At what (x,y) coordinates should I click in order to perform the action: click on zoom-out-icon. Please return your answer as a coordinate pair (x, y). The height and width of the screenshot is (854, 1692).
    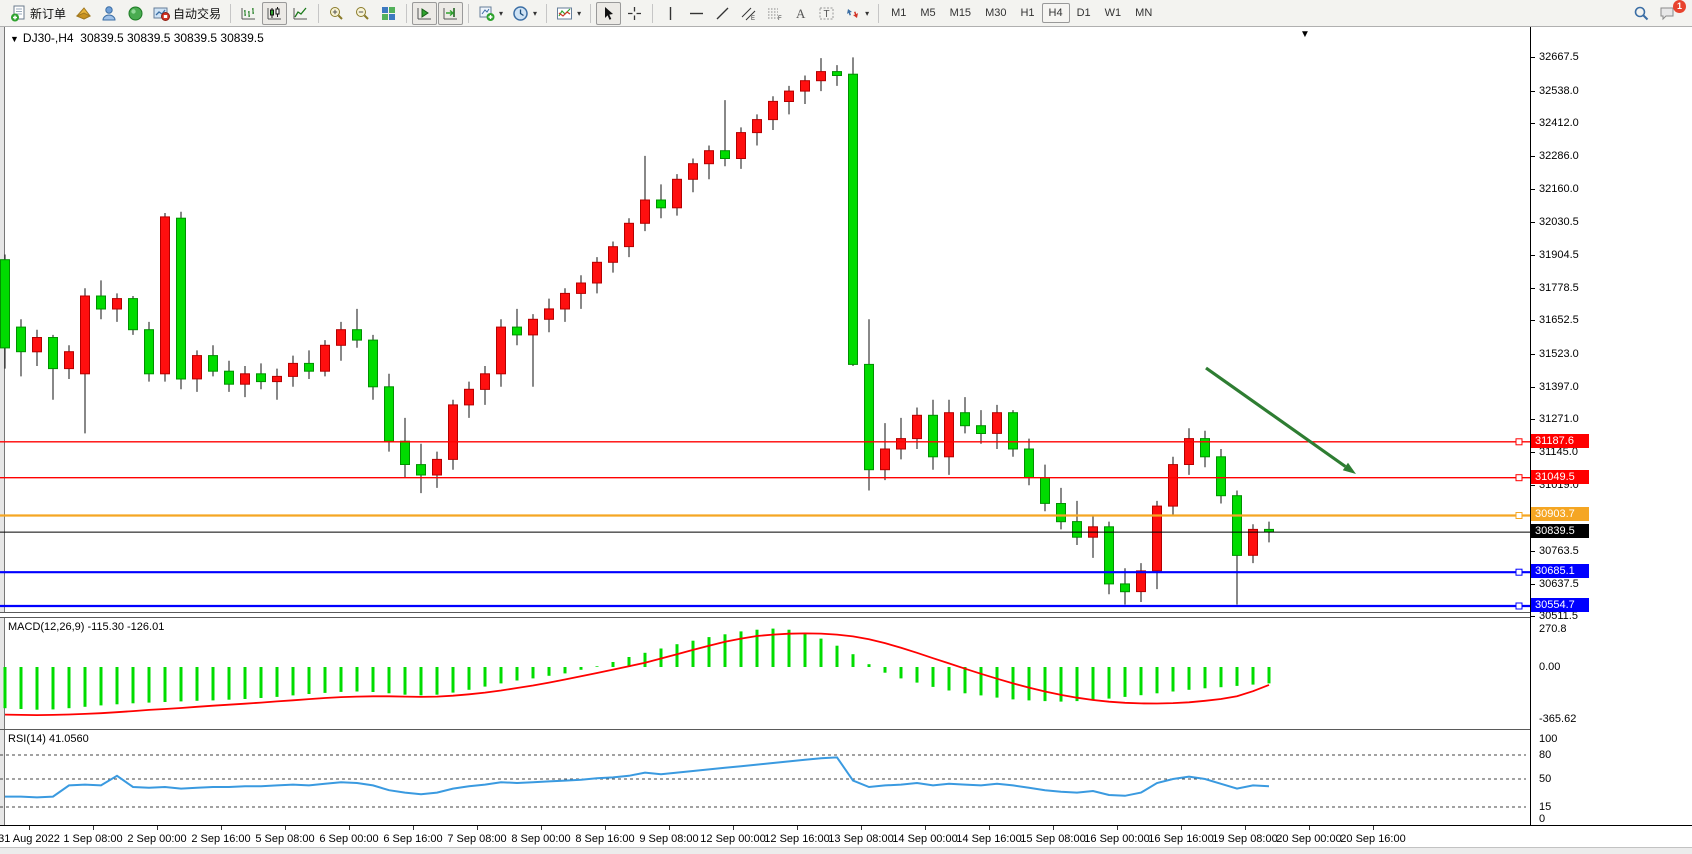
    Looking at the image, I should click on (362, 13).